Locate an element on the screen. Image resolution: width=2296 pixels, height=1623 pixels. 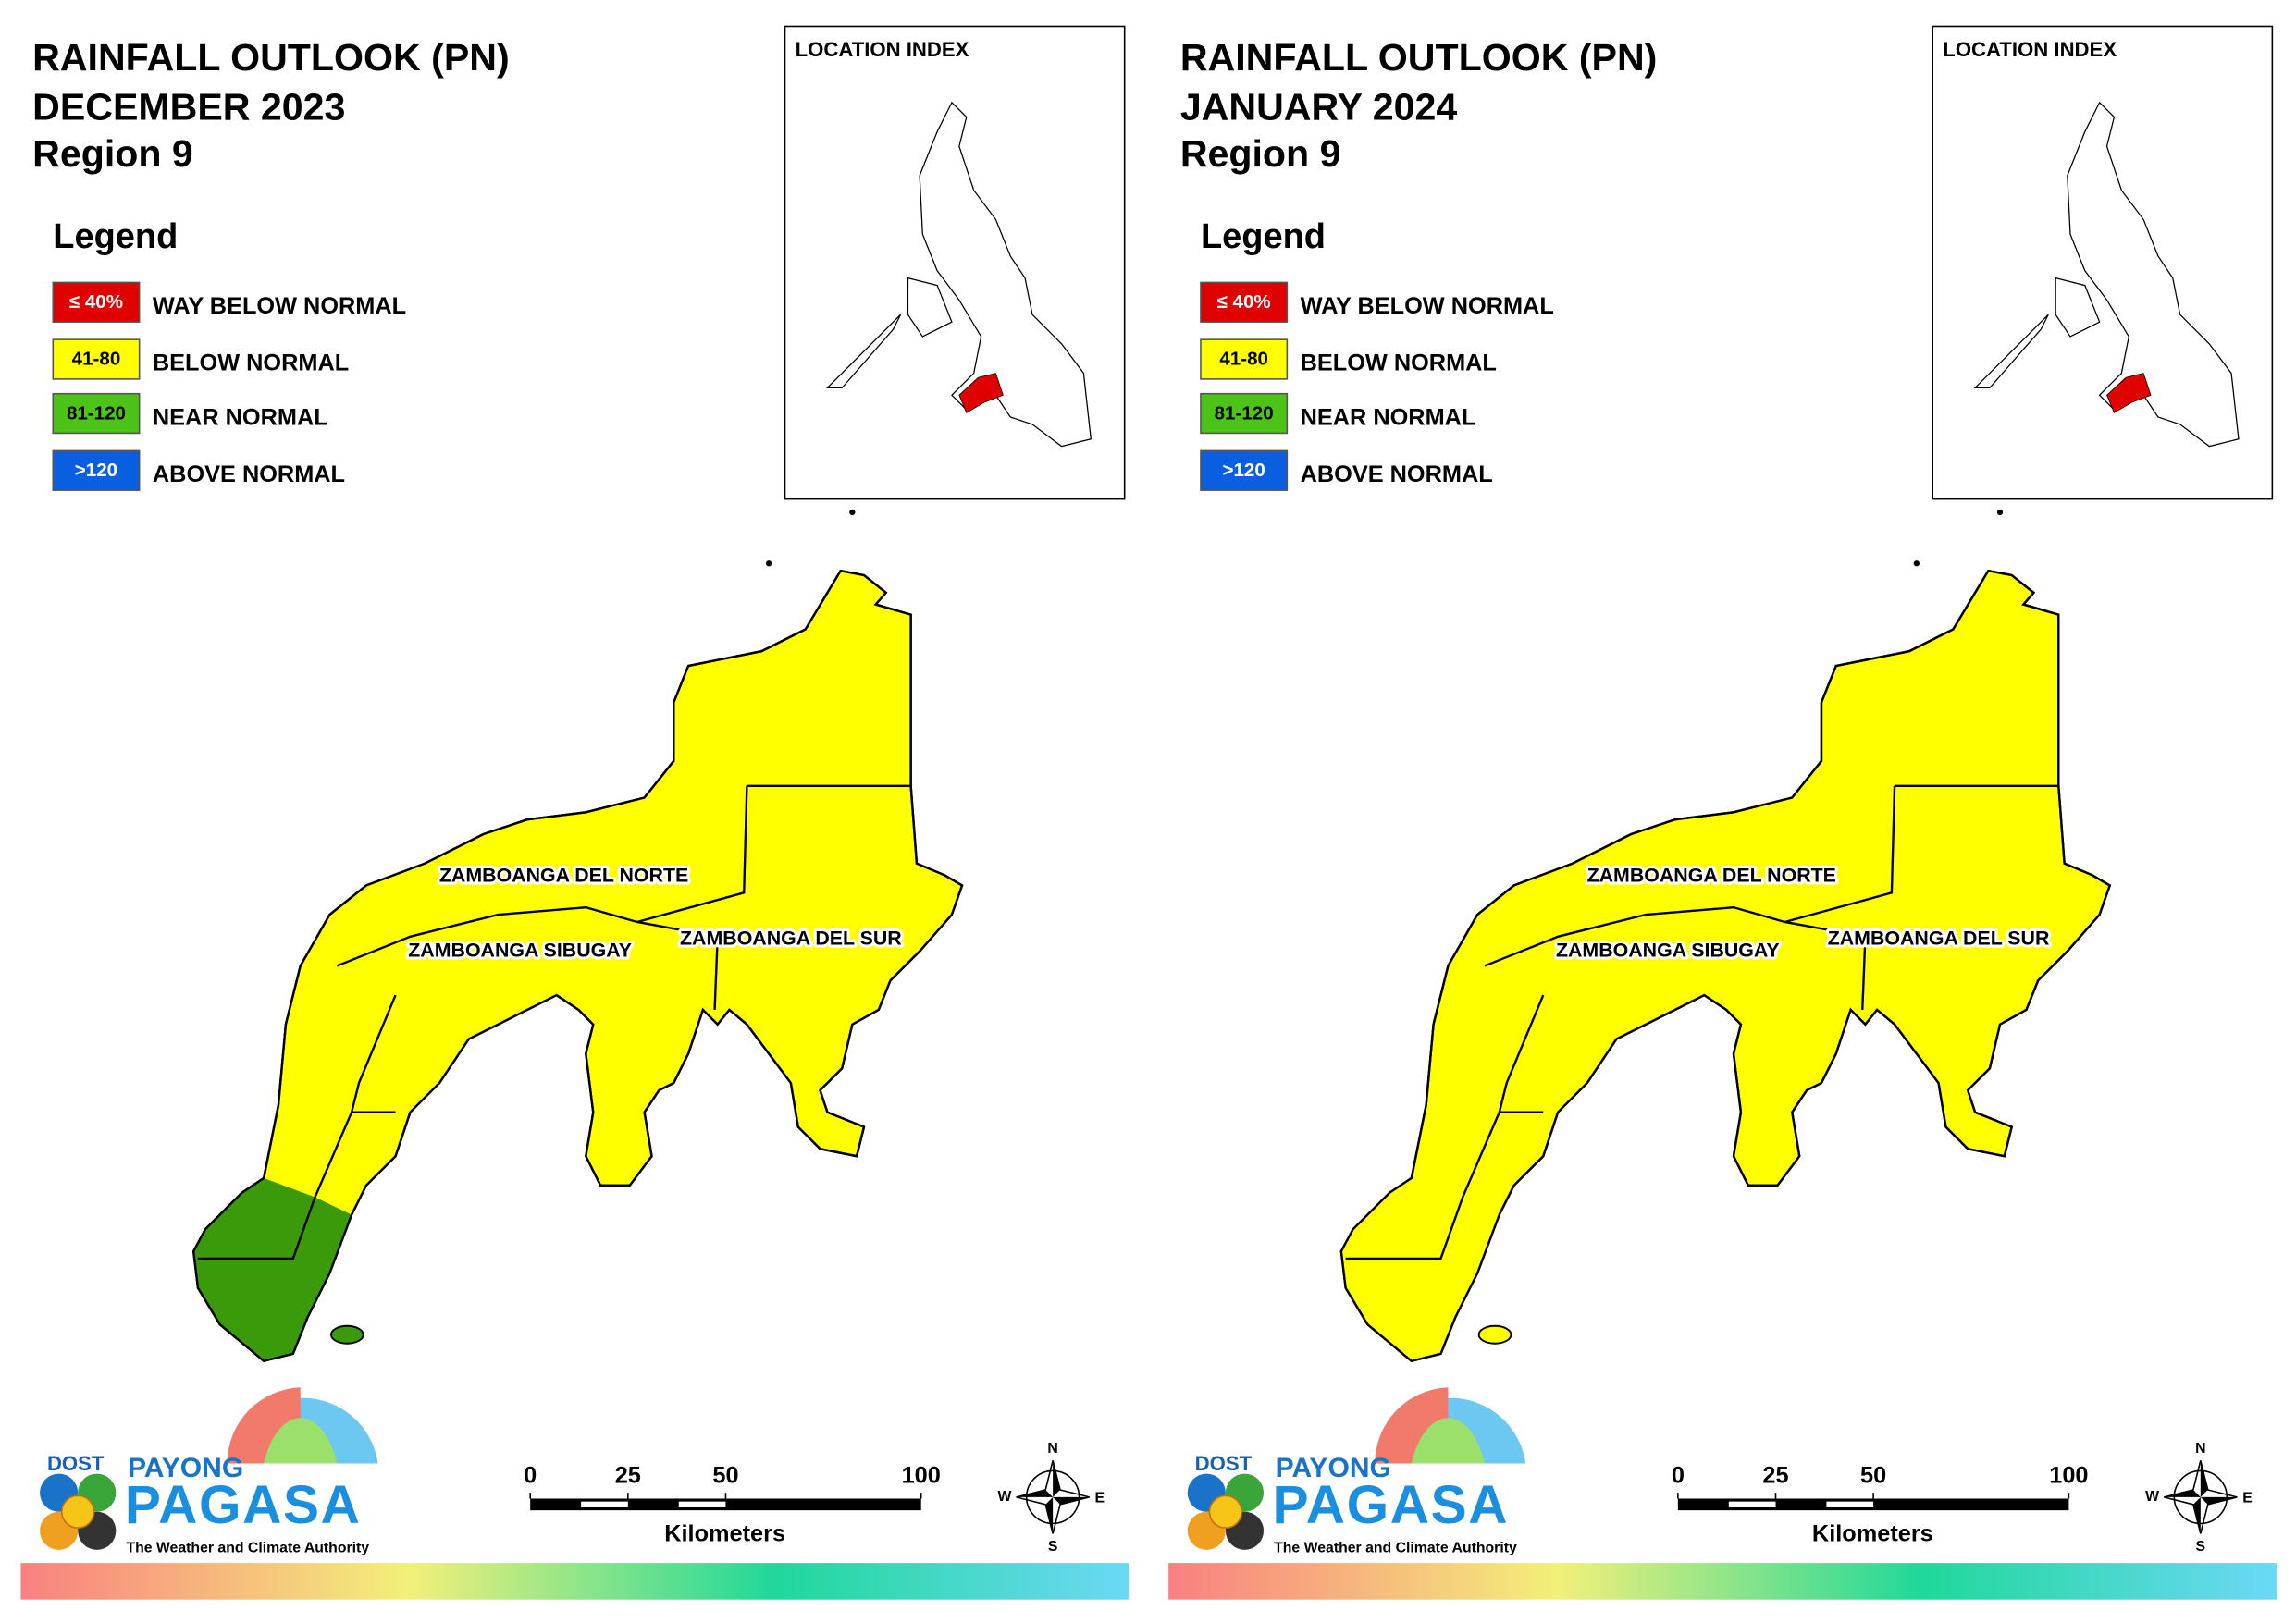
title-line: JANUARY 2024 is located at coordinates (1319, 107).